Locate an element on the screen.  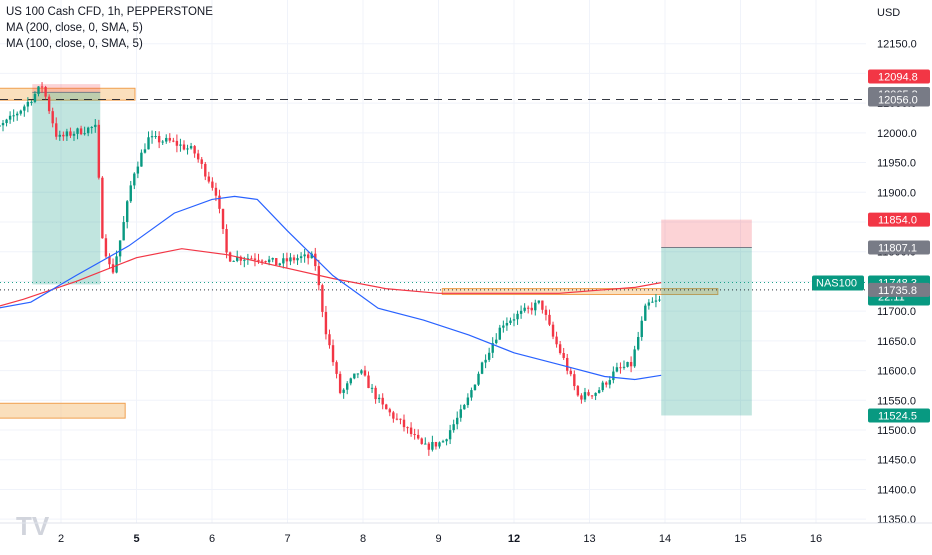
price-label-0: 12094.8 is located at coordinates (899, 76).